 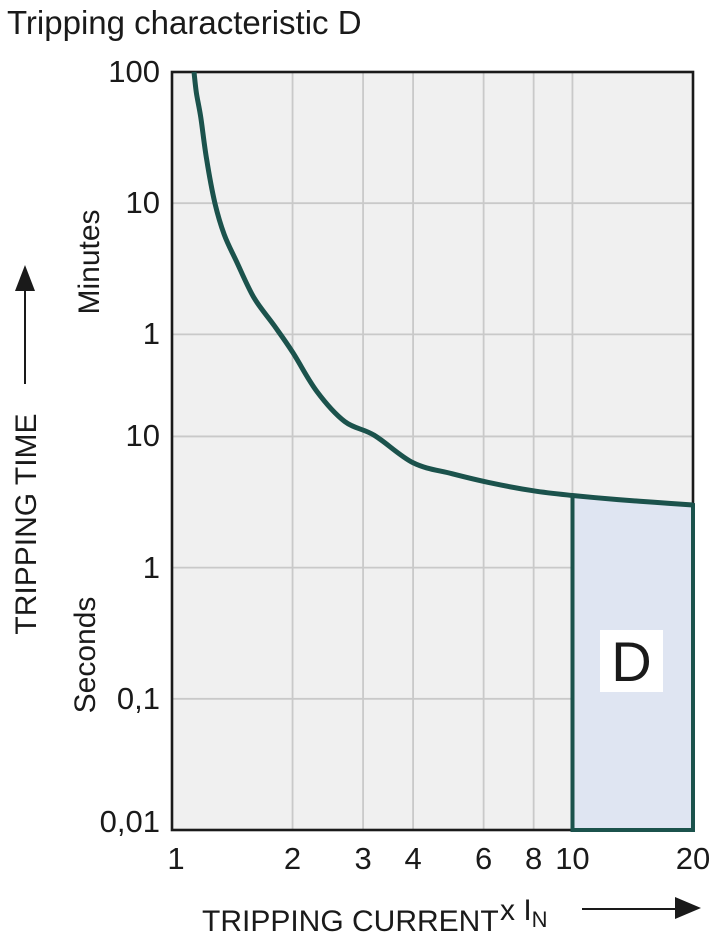 What do you see at coordinates (516, 910) in the screenshot?
I see `x-axis-multiplier-prefix: x I` at bounding box center [516, 910].